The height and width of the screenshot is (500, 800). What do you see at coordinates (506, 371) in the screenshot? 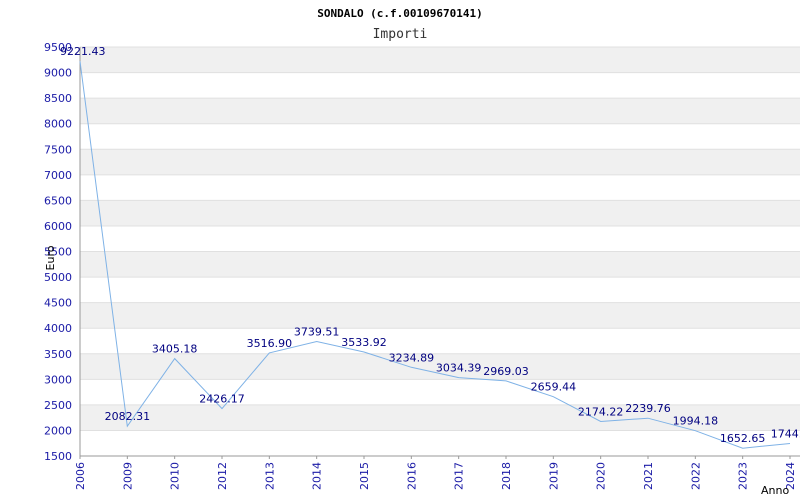
I see `data-label: 2969.03` at bounding box center [506, 371].